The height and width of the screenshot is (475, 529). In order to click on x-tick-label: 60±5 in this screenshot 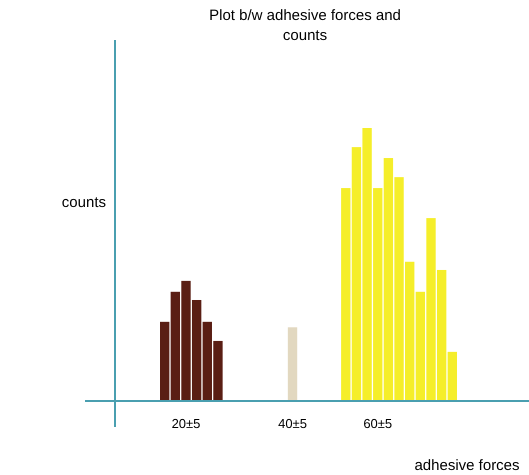, I will do `click(377, 423)`.